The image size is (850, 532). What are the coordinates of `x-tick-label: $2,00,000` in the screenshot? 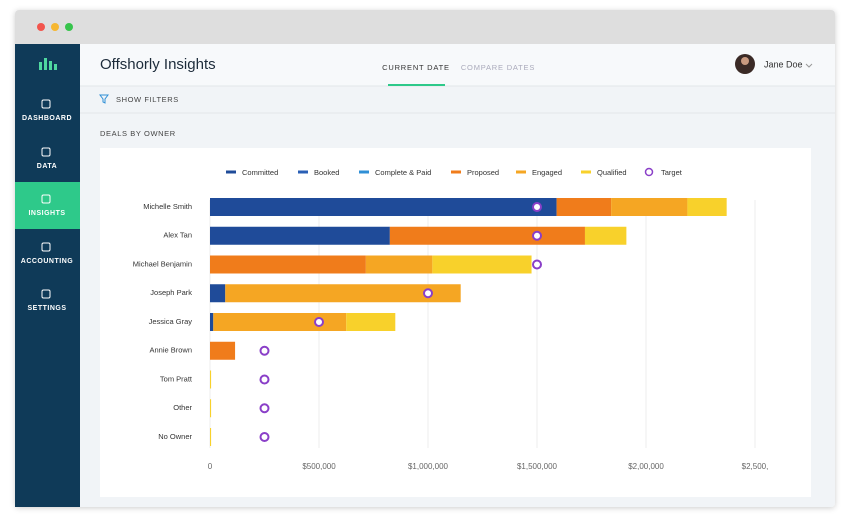 It's located at (646, 466).